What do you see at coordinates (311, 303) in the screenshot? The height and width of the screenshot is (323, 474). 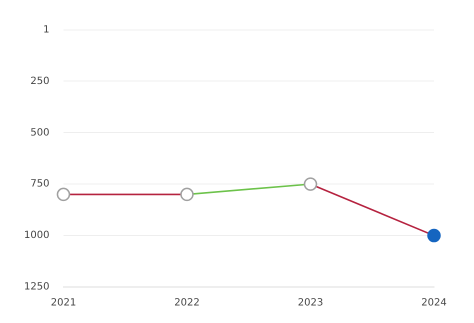 I see `x-tick-label: 2023` at bounding box center [311, 303].